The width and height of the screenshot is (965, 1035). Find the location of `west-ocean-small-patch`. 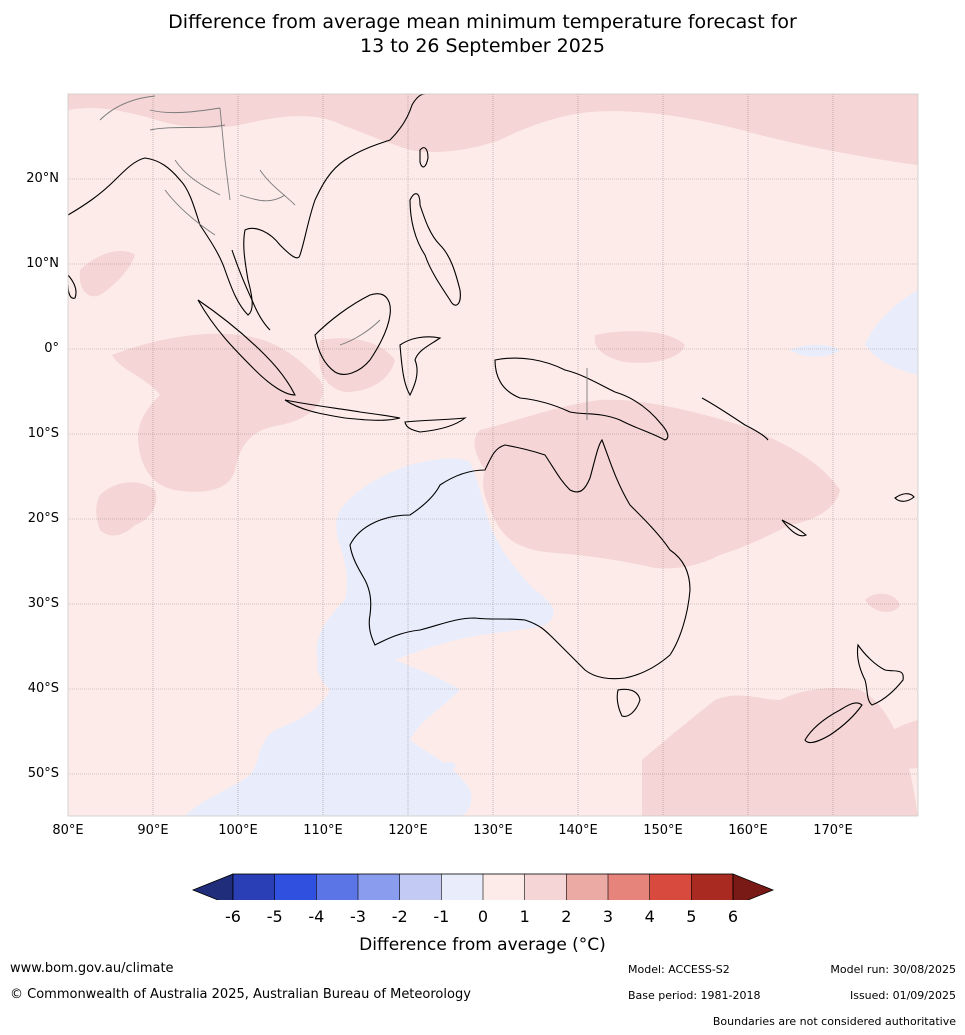

west-ocean-small-patch is located at coordinates (126, 509).